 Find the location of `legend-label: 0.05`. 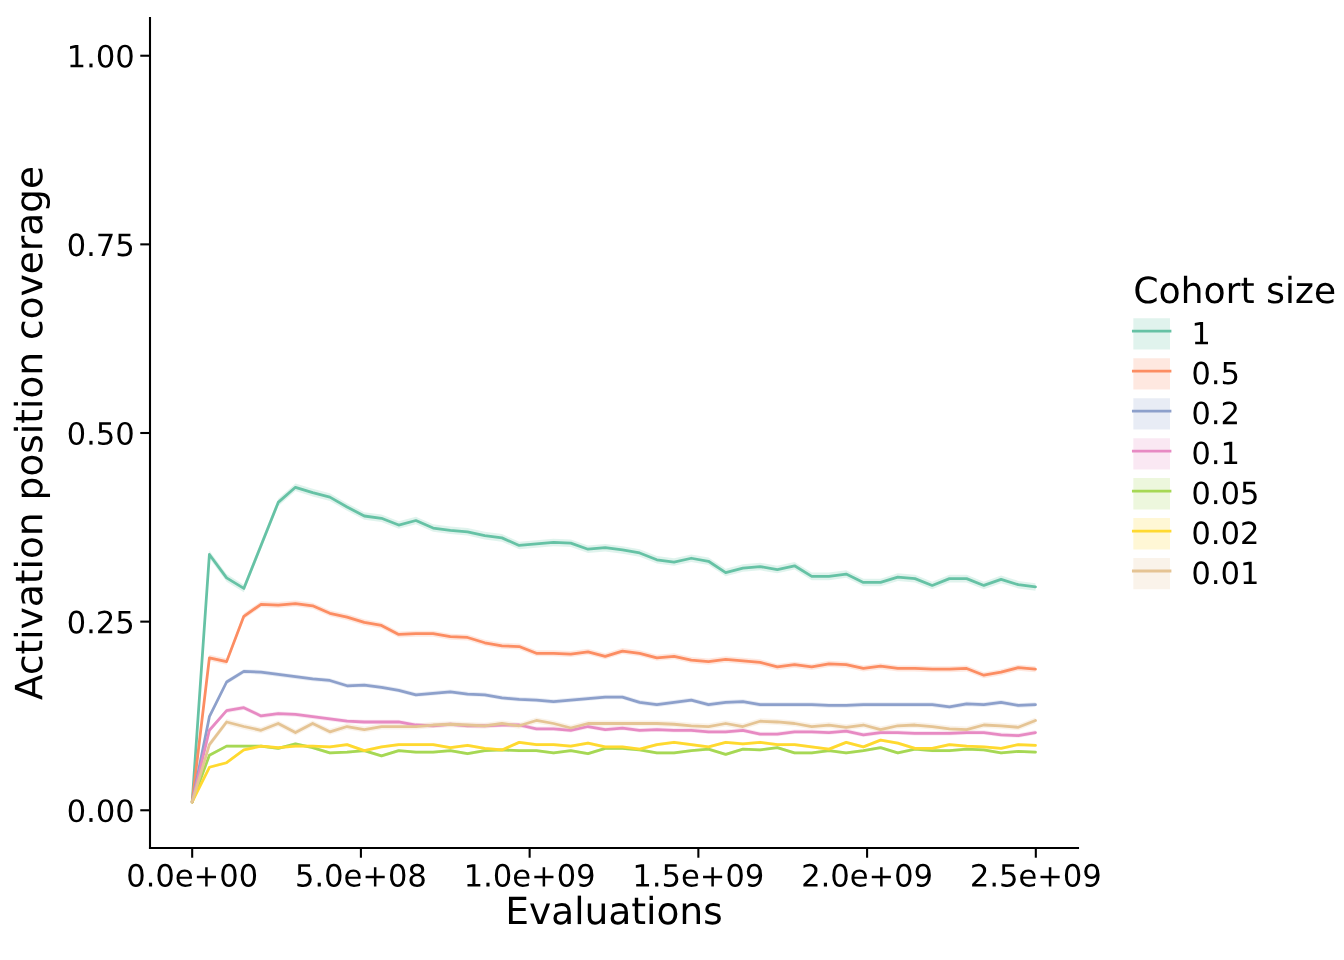

legend-label: 0.05 is located at coordinates (1225, 493).